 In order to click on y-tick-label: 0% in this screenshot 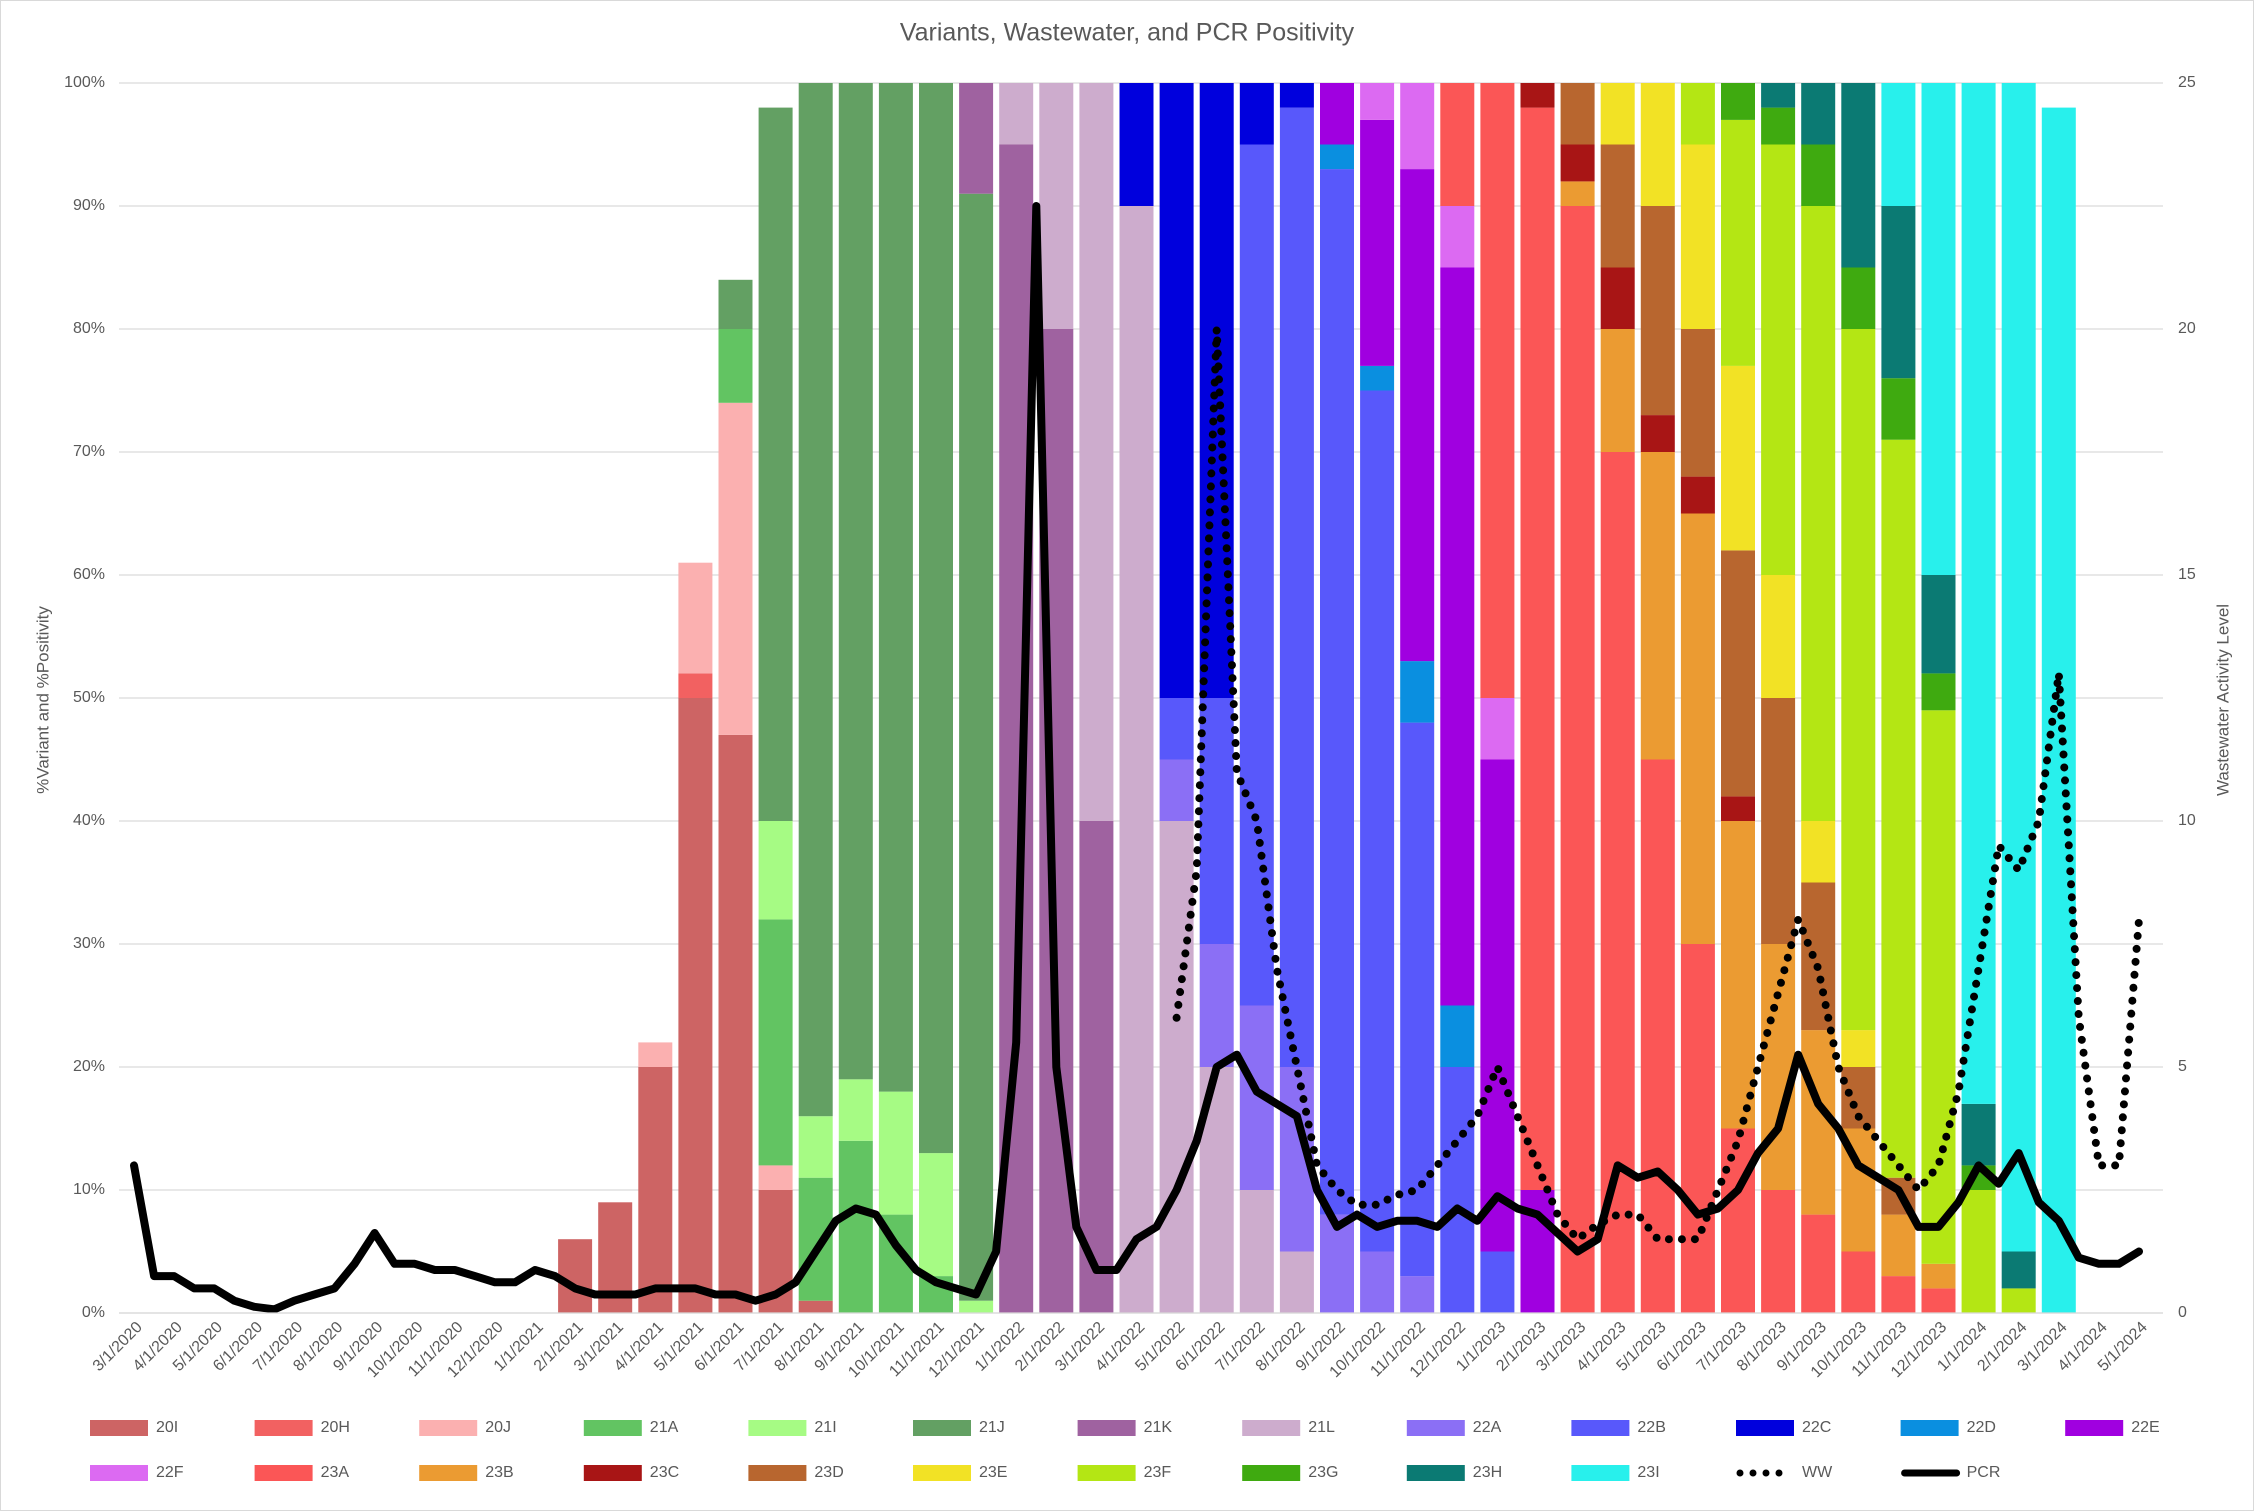, I will do `click(93, 1312)`.